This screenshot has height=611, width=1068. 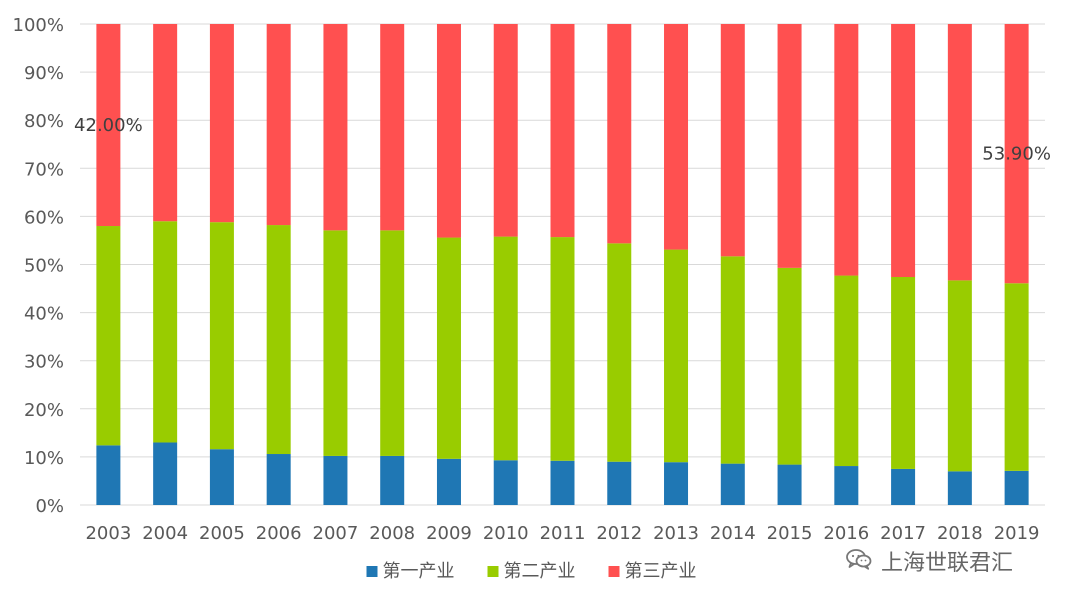 What do you see at coordinates (44, 362) in the screenshot?
I see `y-tick-label: 30%` at bounding box center [44, 362].